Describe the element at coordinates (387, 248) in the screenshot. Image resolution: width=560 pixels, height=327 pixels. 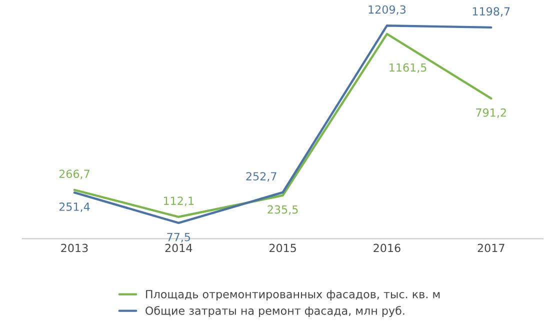
I see `x-tick-label: 2016` at that location.